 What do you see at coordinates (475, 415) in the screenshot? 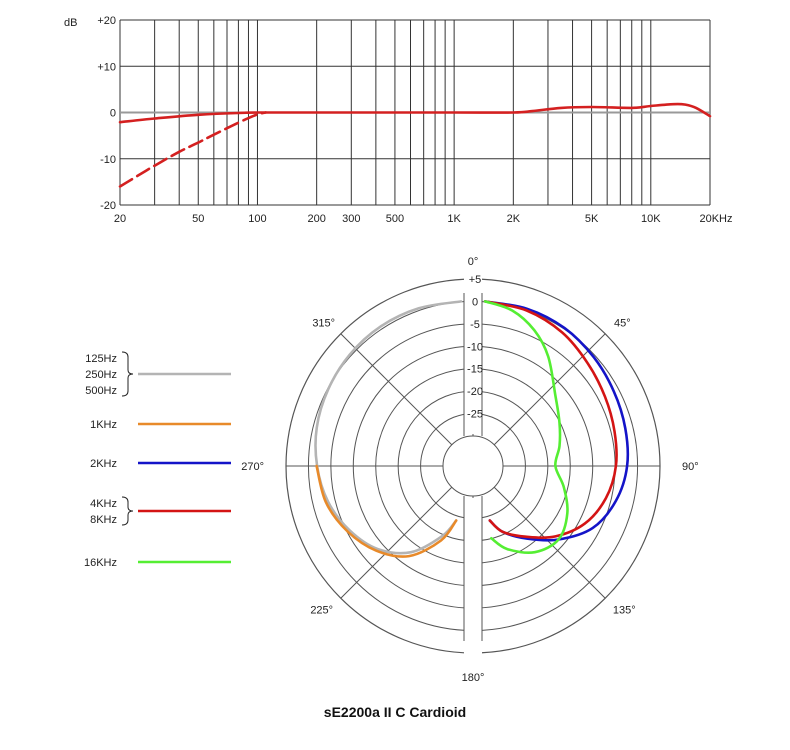
I see `polar-ring-label: -25` at bounding box center [475, 415].